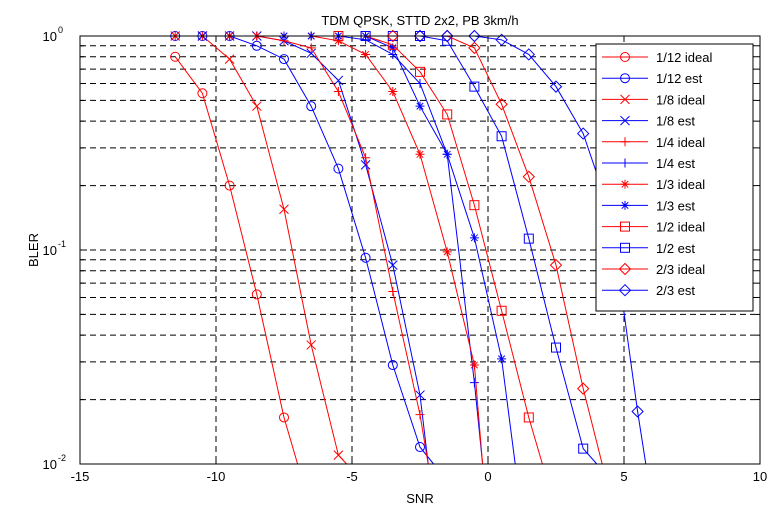 The image size is (773, 512). I want to click on legend-label: 1/2 ideal, so click(680, 227).